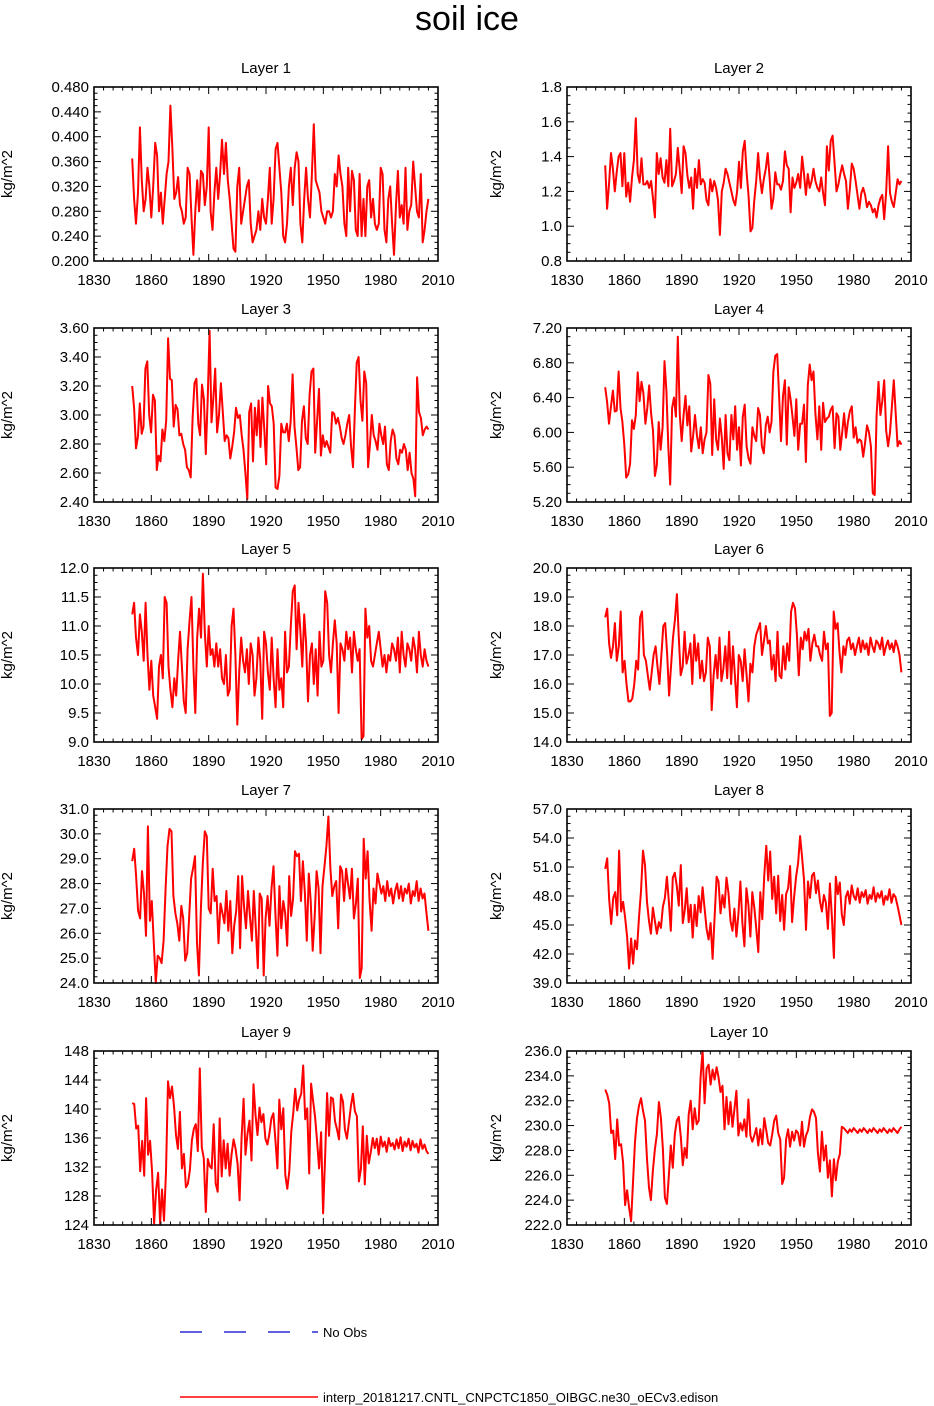 This screenshot has height=1406, width=934. I want to click on layer-10-ytick-label: 228.0, so click(543, 1150).